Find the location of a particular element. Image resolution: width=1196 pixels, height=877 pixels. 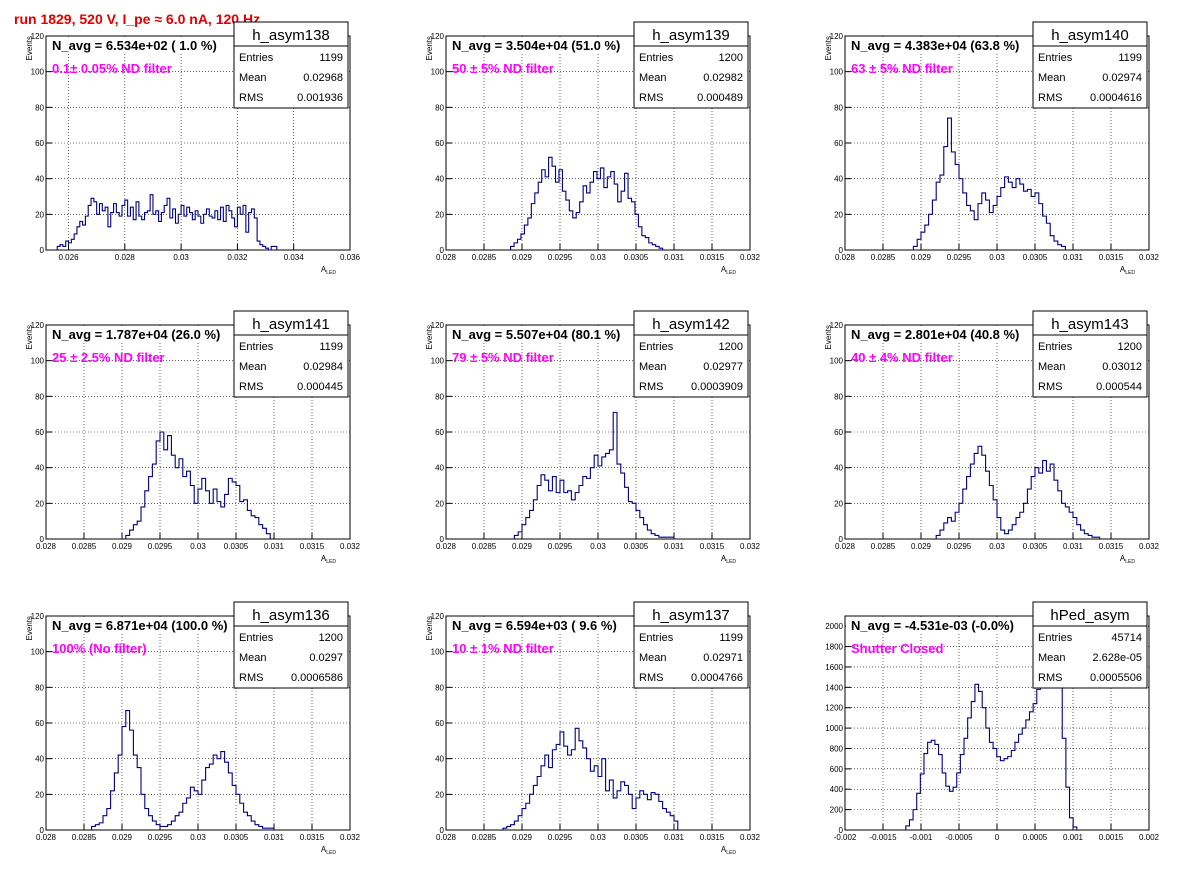

navg-label: N_avg = 6.534e+02 ( 1.0 %) is located at coordinates (134, 45).